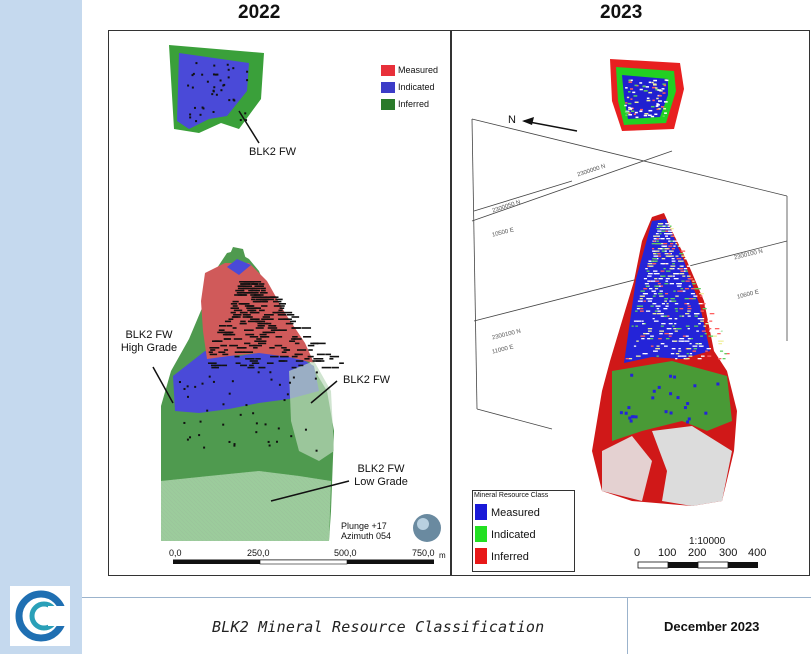 This screenshot has width=811, height=654. Describe the element at coordinates (707, 541) in the screenshot. I see `scale-ratio: 1:10000` at that location.